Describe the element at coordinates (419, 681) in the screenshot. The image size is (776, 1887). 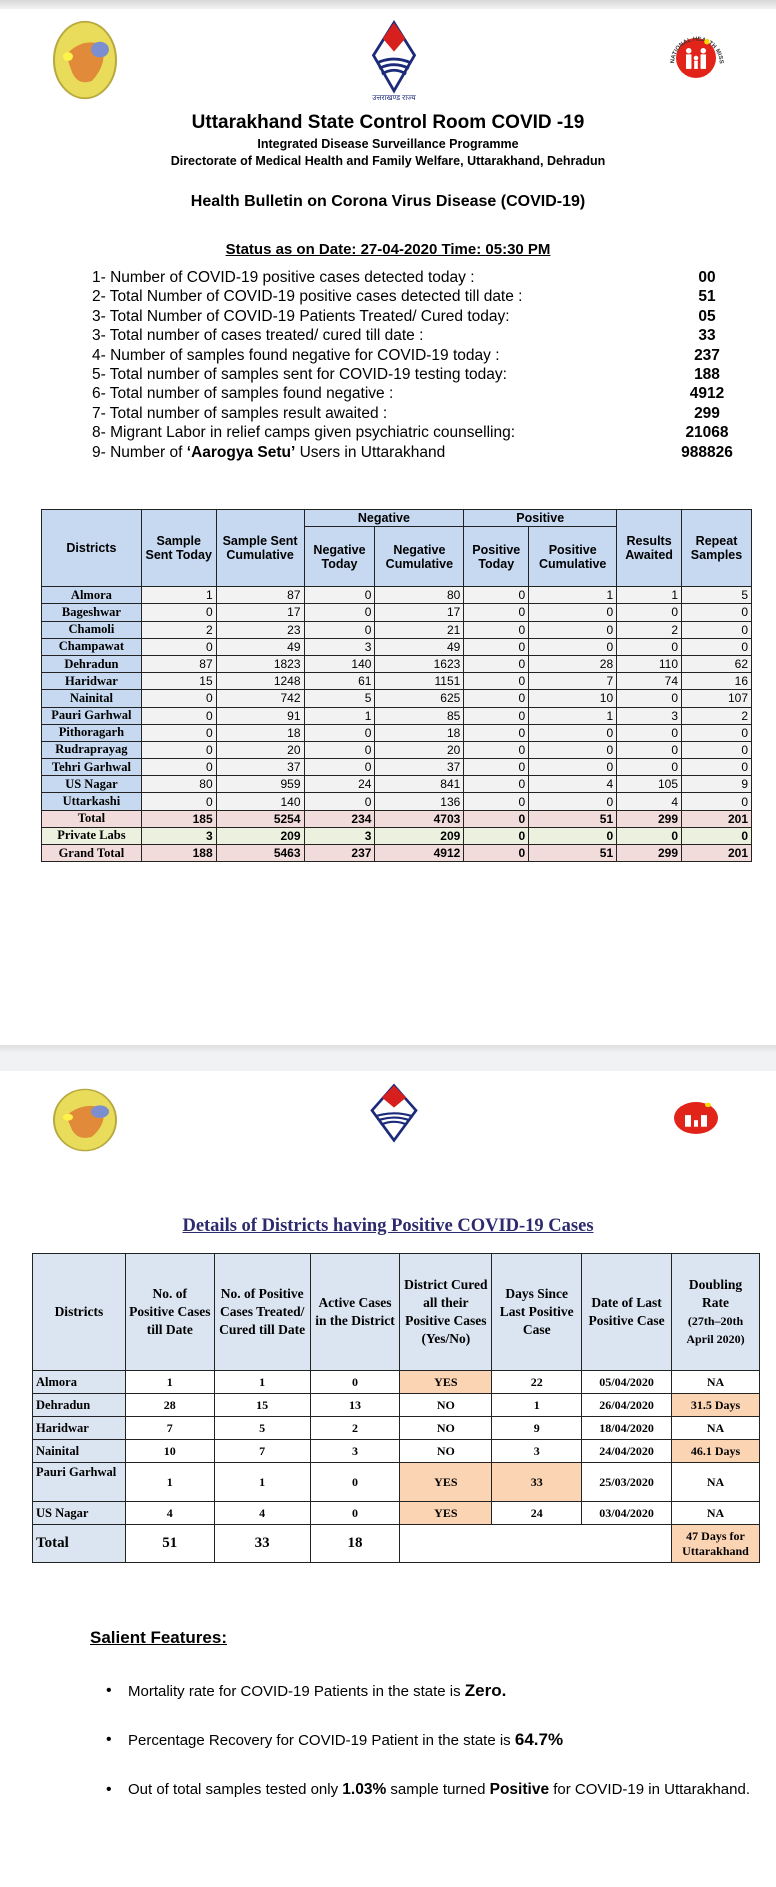
I see `cell-value: 1151` at that location.